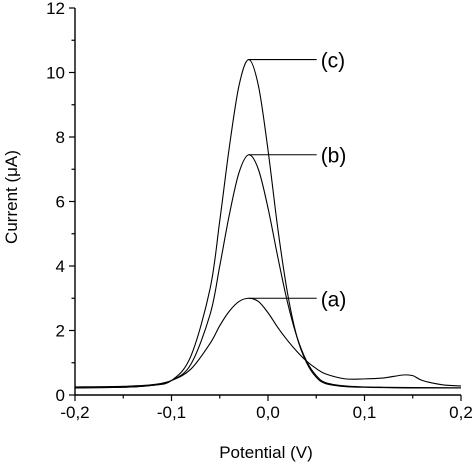  What do you see at coordinates (333, 61) in the screenshot?
I see `annotation-label-c: (c)` at bounding box center [333, 61].